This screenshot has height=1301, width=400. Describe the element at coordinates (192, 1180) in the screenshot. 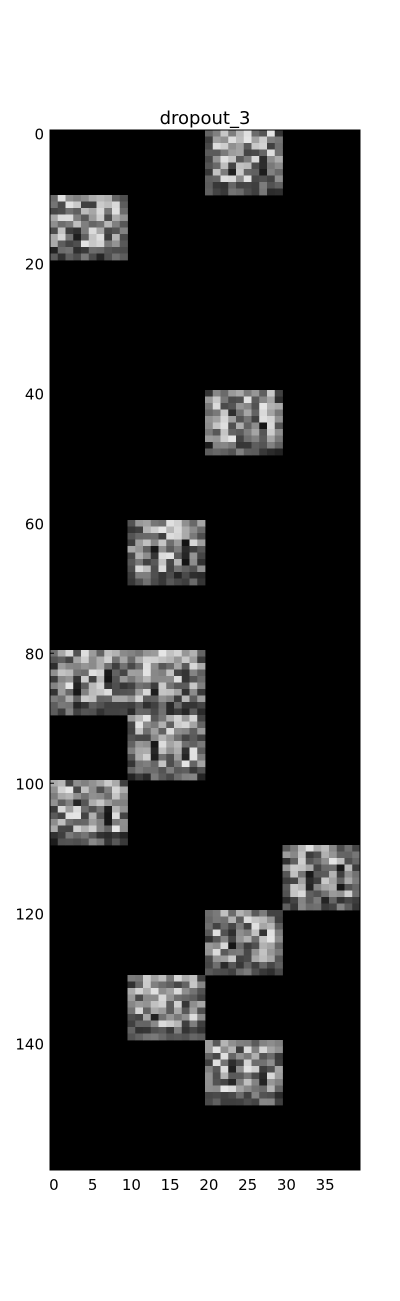

I see `x-axis: 0 5 10 15 20 25 30 35` at that location.